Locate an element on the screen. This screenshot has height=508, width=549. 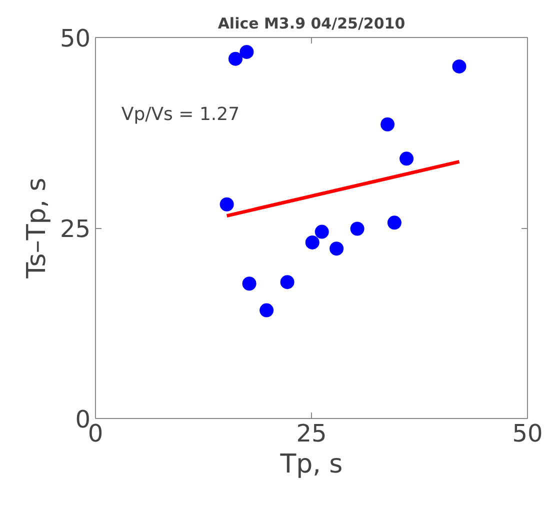
x-axis-title: Tp, s is located at coordinates (311, 465).